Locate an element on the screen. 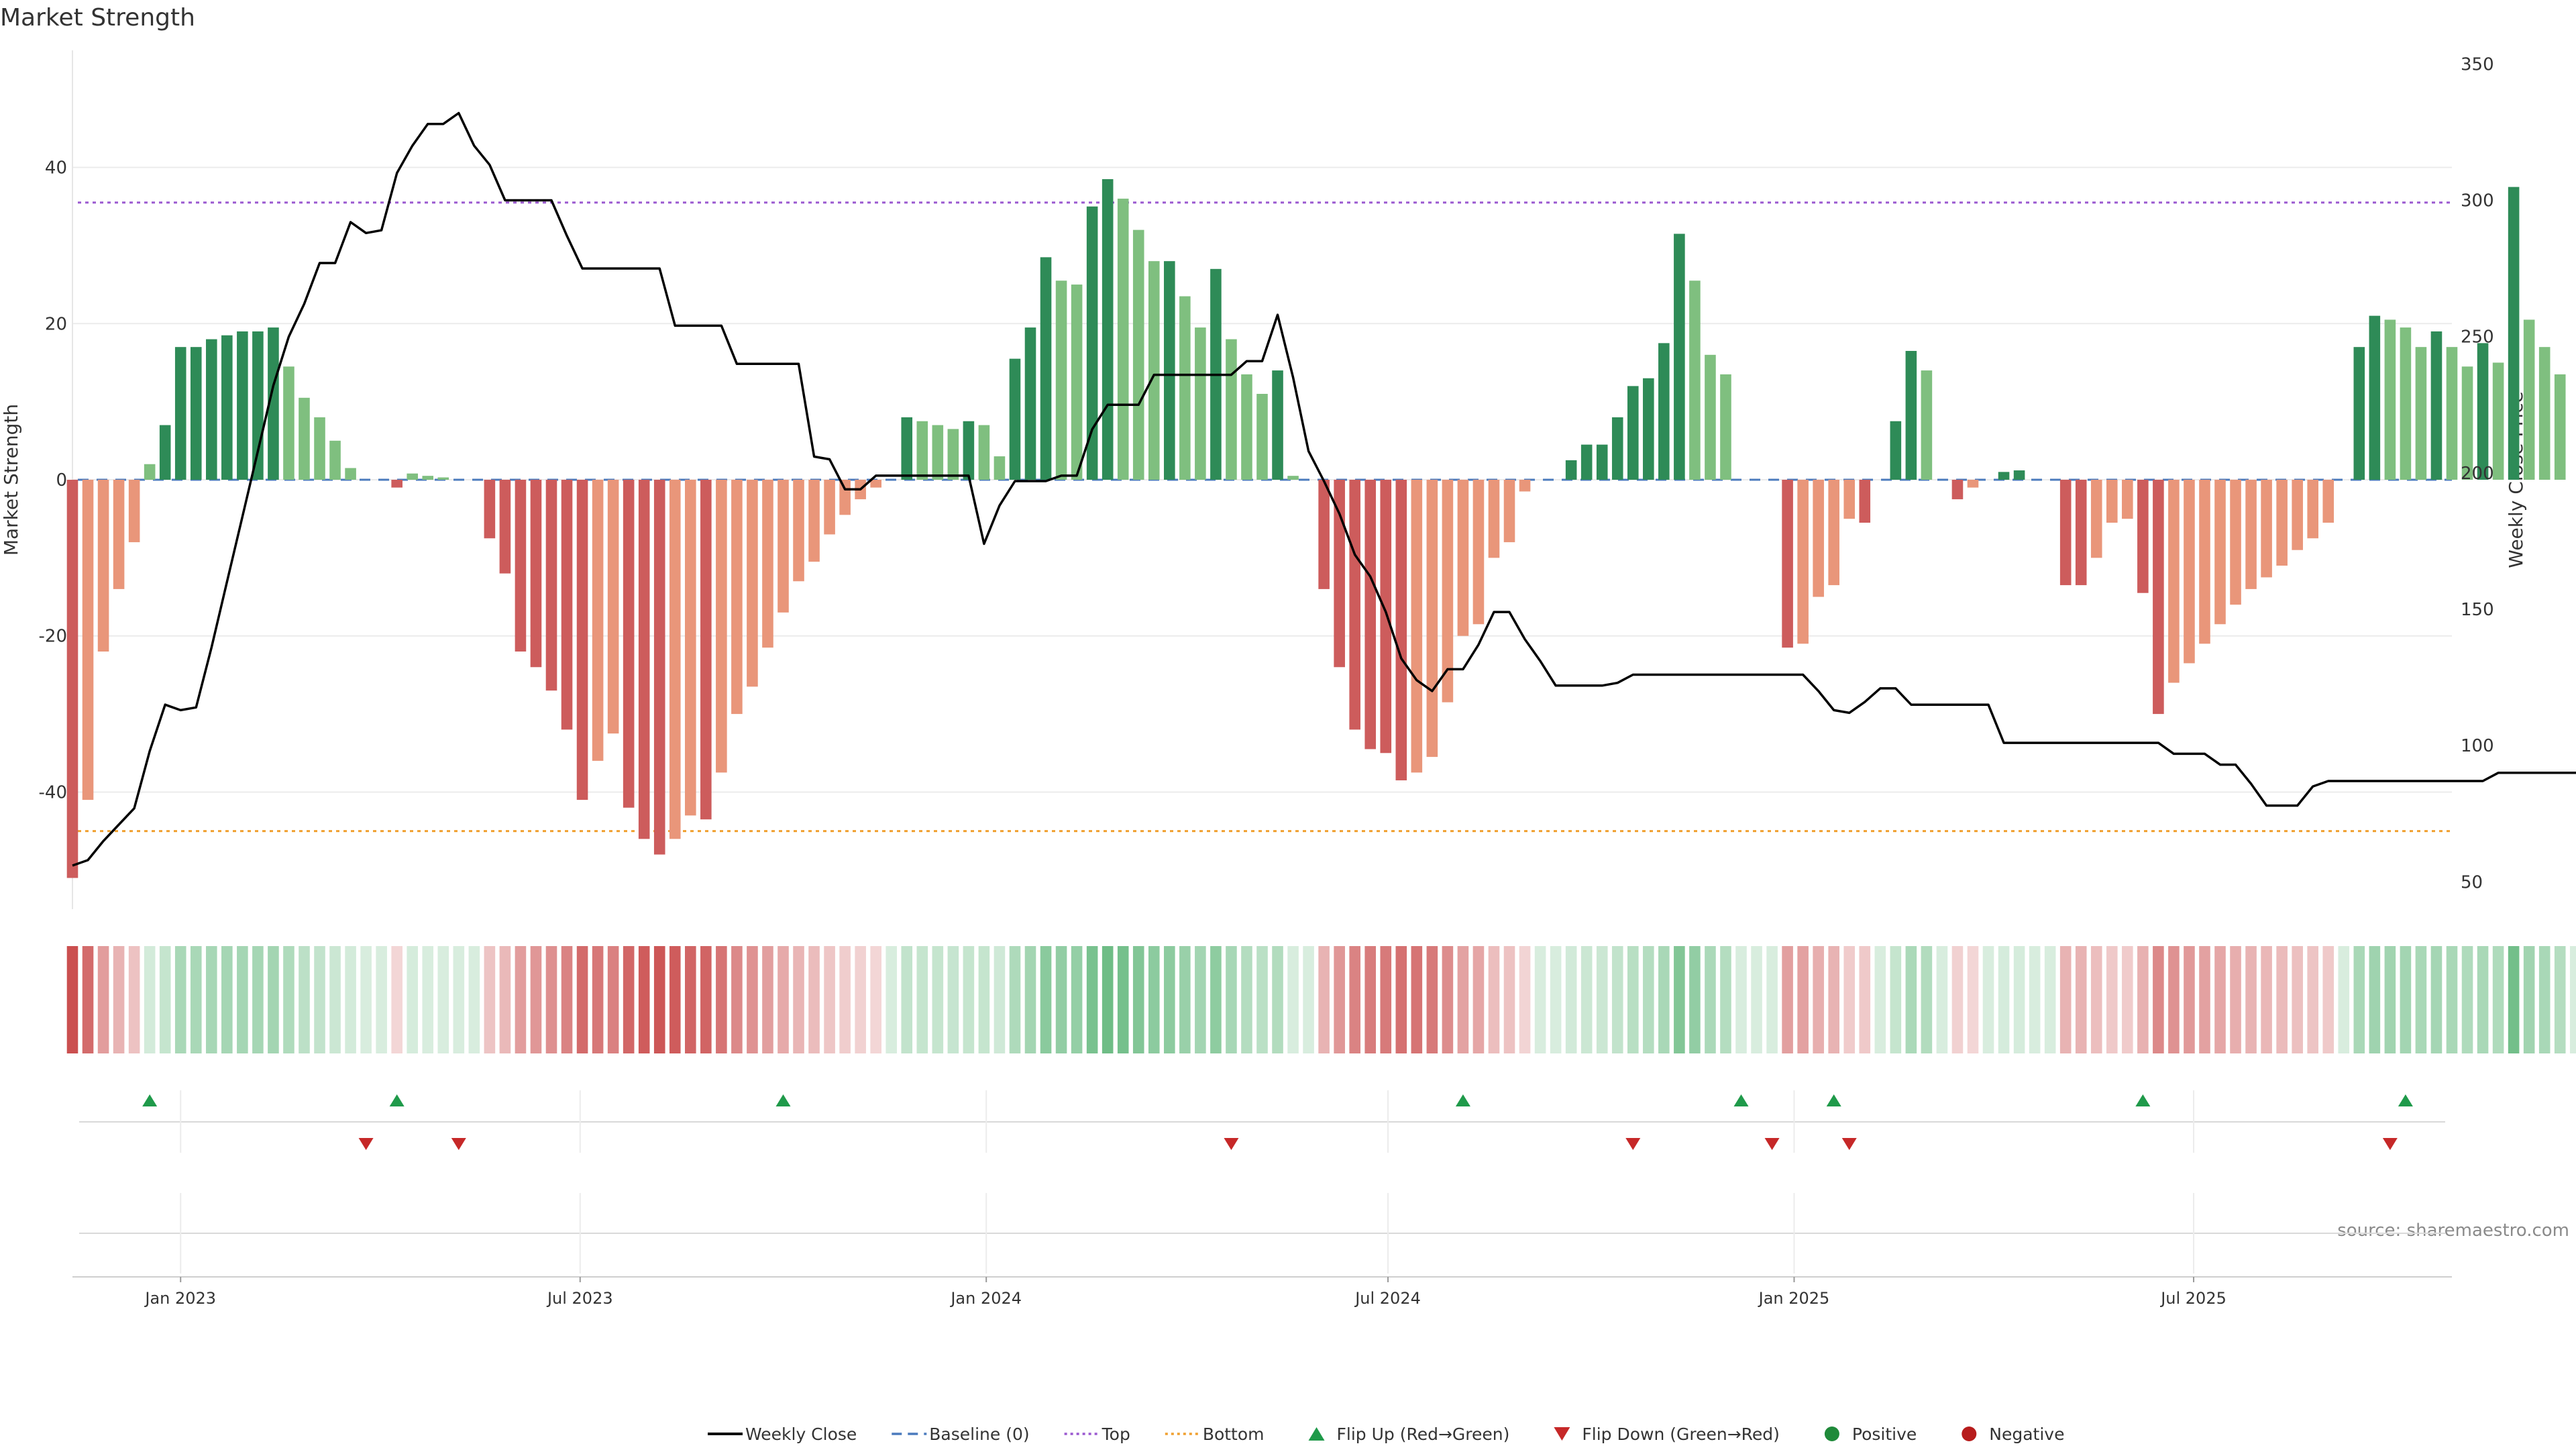 The width and height of the screenshot is (2576, 1452). y2-tick-label: 150 is located at coordinates (2477, 610).